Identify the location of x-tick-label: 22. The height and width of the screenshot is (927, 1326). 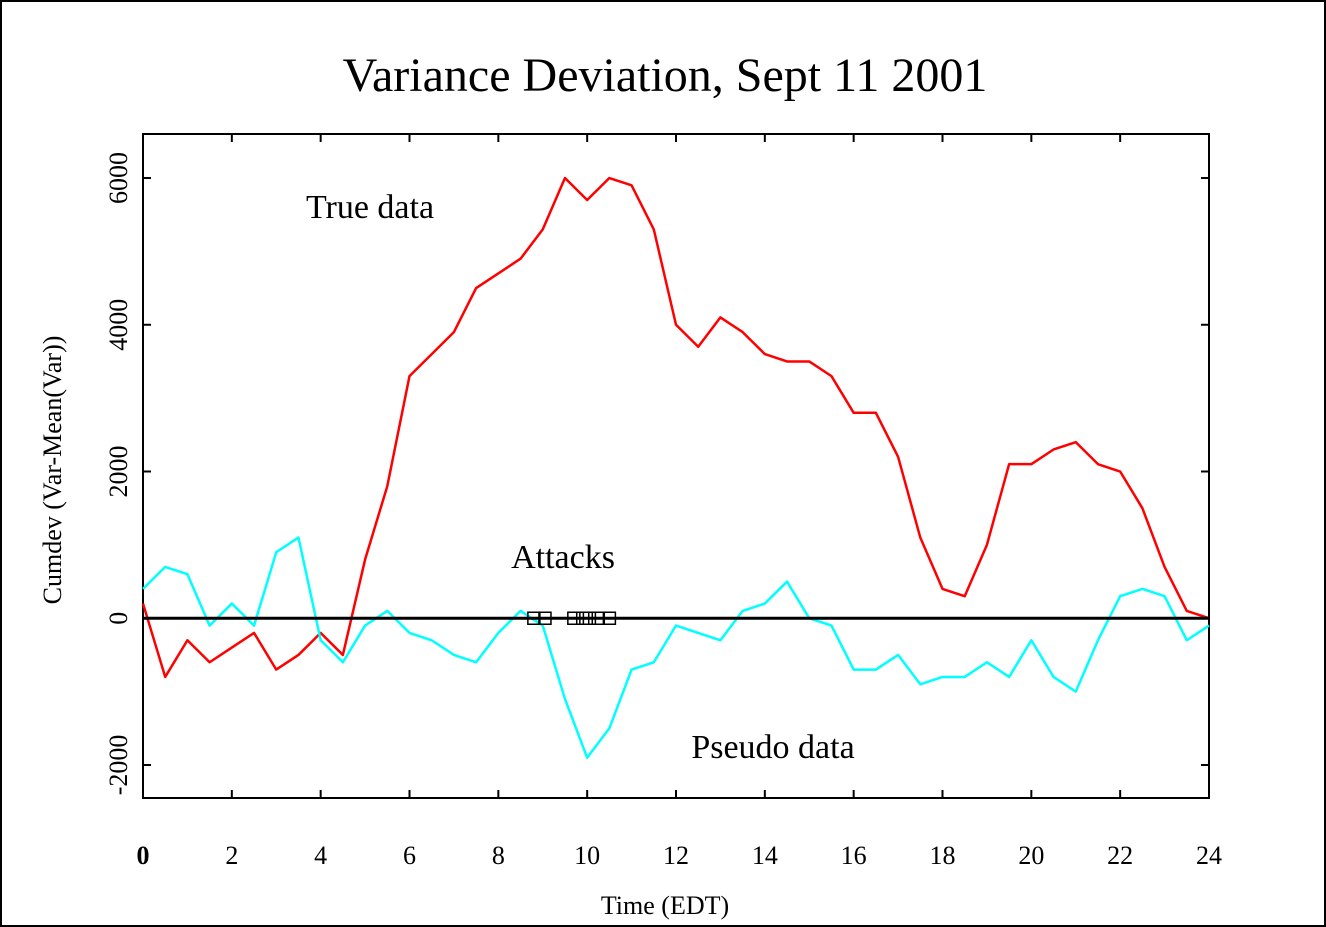
(1120, 855).